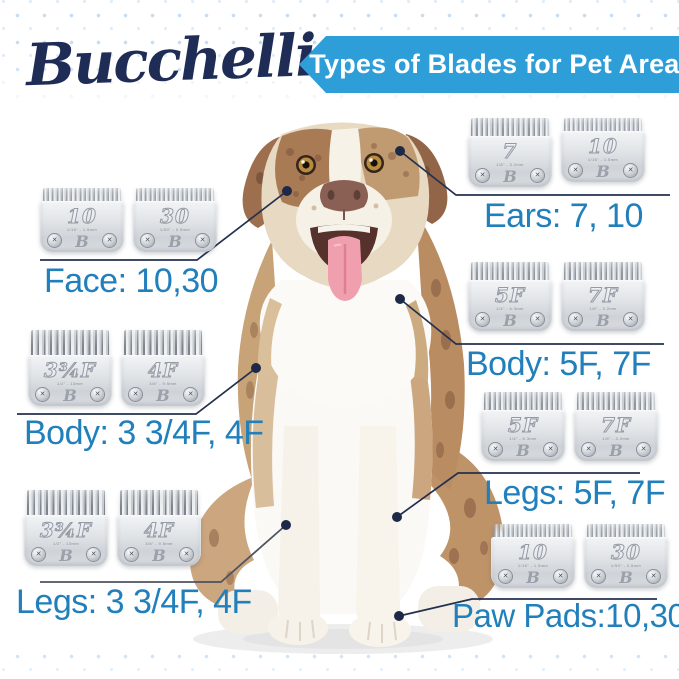 Image resolution: width=679 pixels, height=679 pixels. Describe the element at coordinates (556, 152) in the screenshot. I see `blade-group-ears: 7 1/8" - 3.2mm B 10 1/16" - 1.5mm B` at that location.